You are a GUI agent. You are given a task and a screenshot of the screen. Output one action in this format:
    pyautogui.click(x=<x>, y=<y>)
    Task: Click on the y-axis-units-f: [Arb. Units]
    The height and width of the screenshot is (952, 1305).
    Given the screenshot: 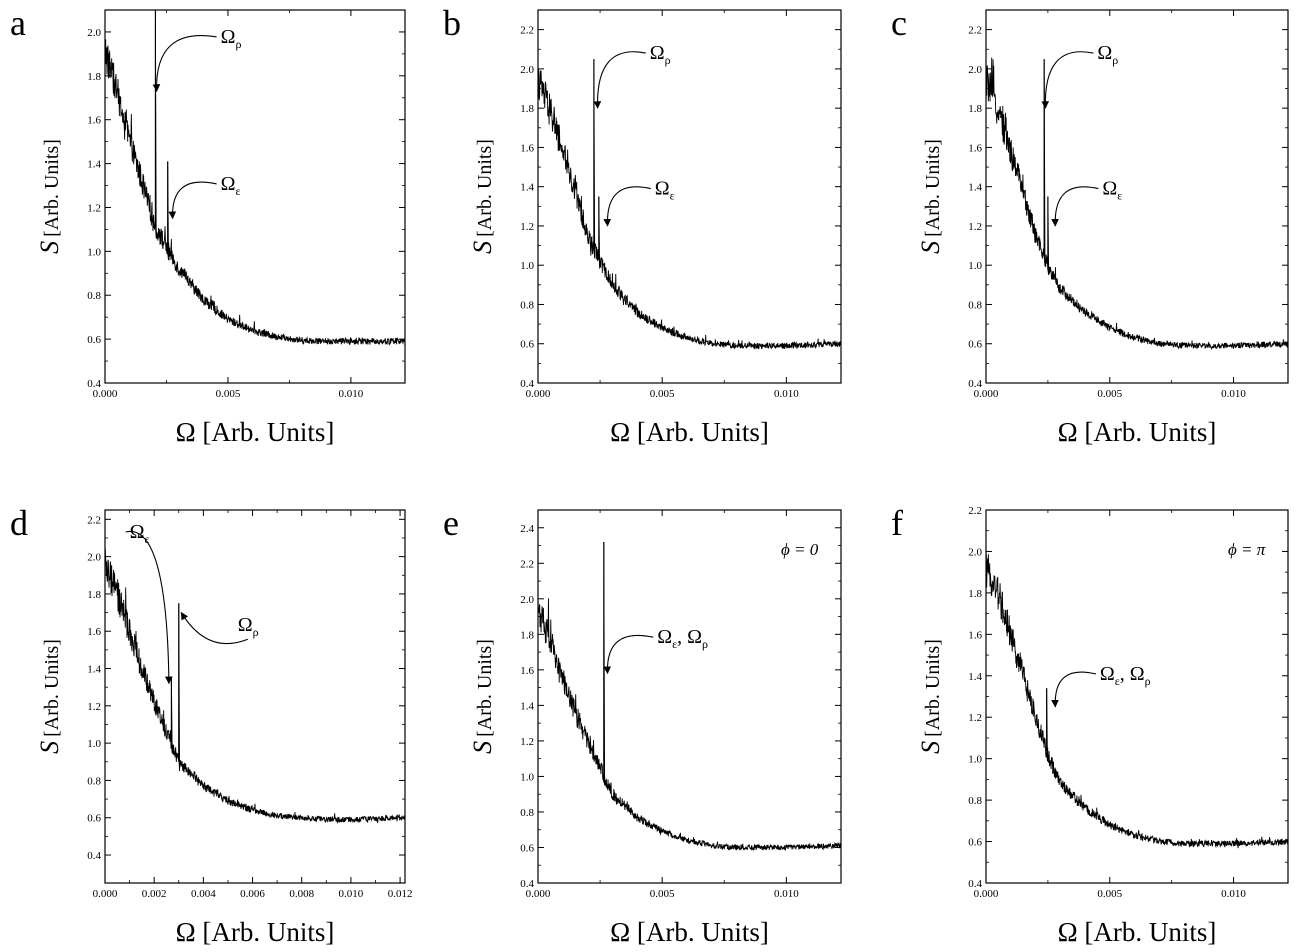 What is the action you would take?
    pyautogui.click(x=933, y=688)
    